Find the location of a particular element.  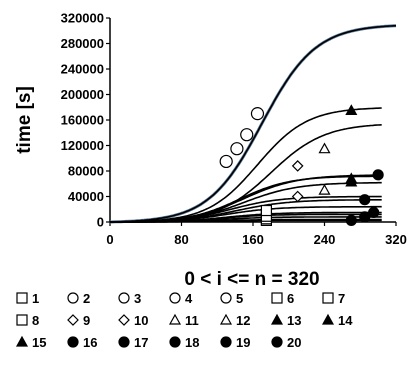

legend-label: 14 is located at coordinates (345, 320).